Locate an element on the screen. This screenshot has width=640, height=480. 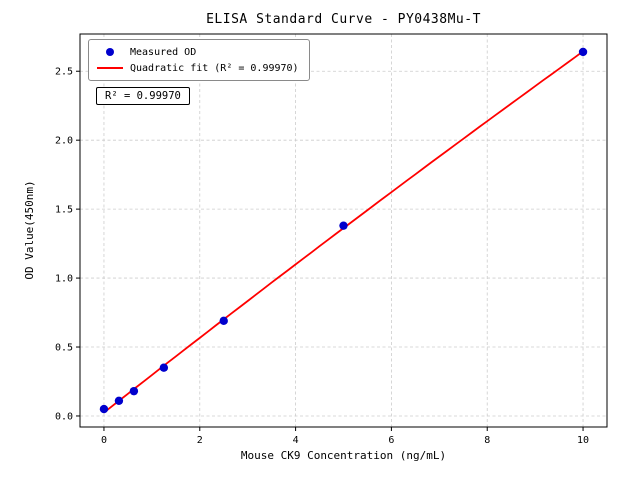
svg-text: 0.5 is located at coordinates (64, 348).